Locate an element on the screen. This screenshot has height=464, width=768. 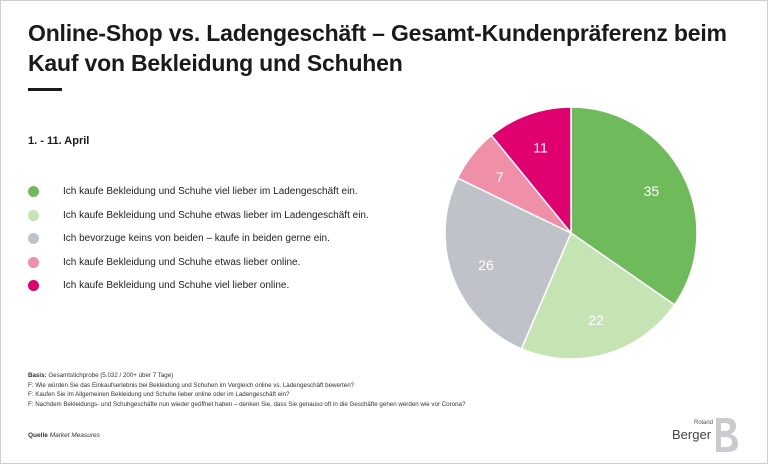
basis-label: Basis: is located at coordinates (37, 375).